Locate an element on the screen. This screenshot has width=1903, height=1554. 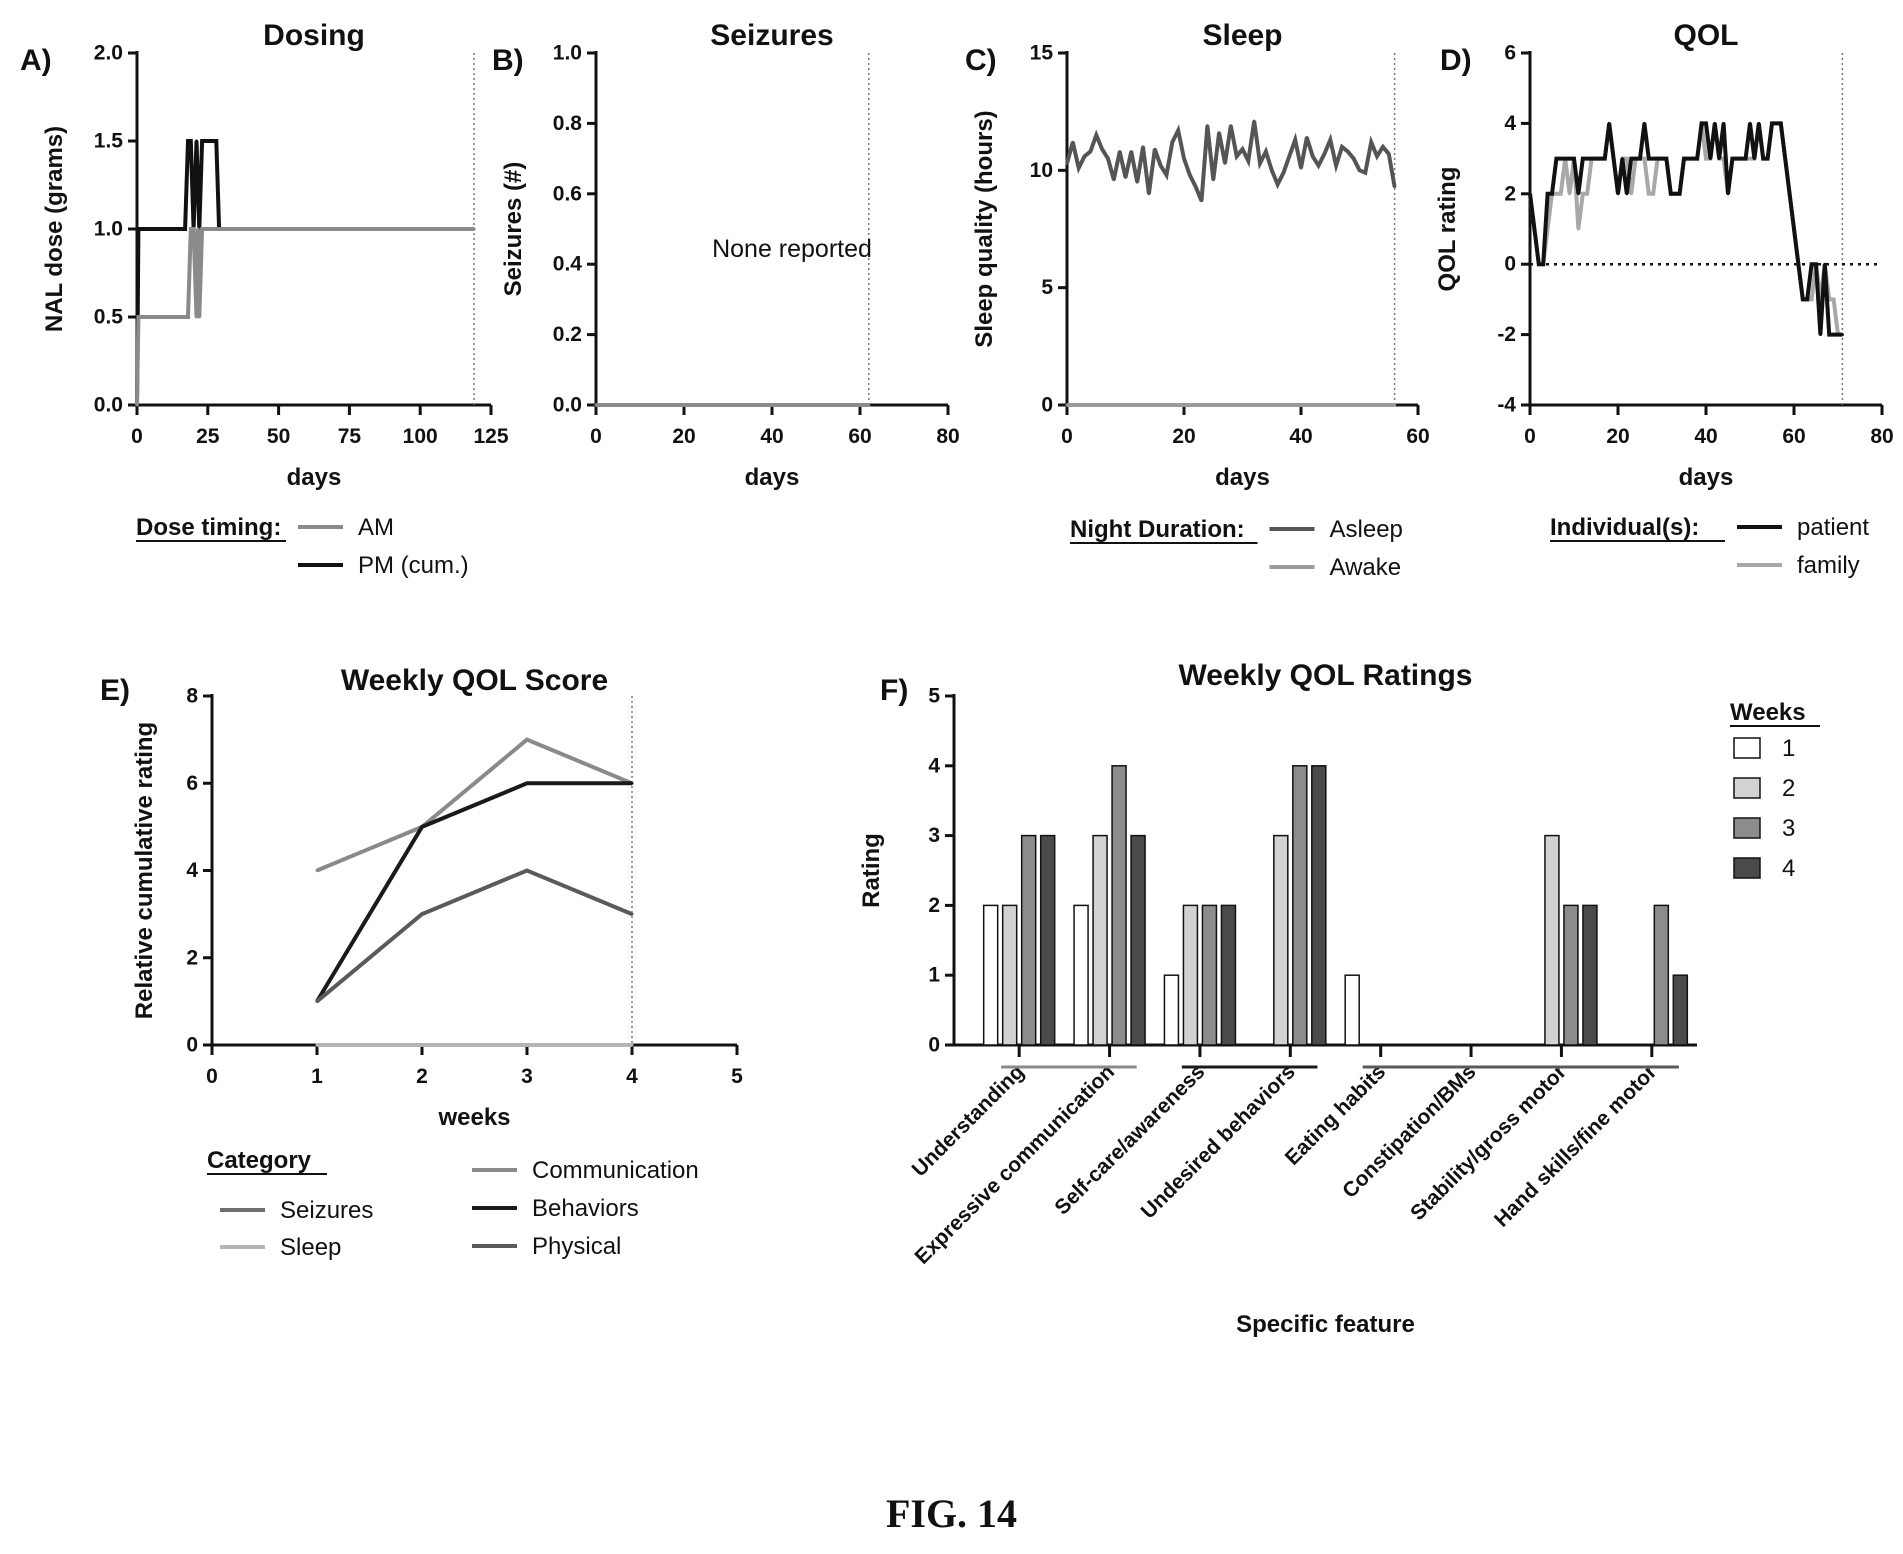
panel-e-y-tick-label: 6 is located at coordinates (192, 783).